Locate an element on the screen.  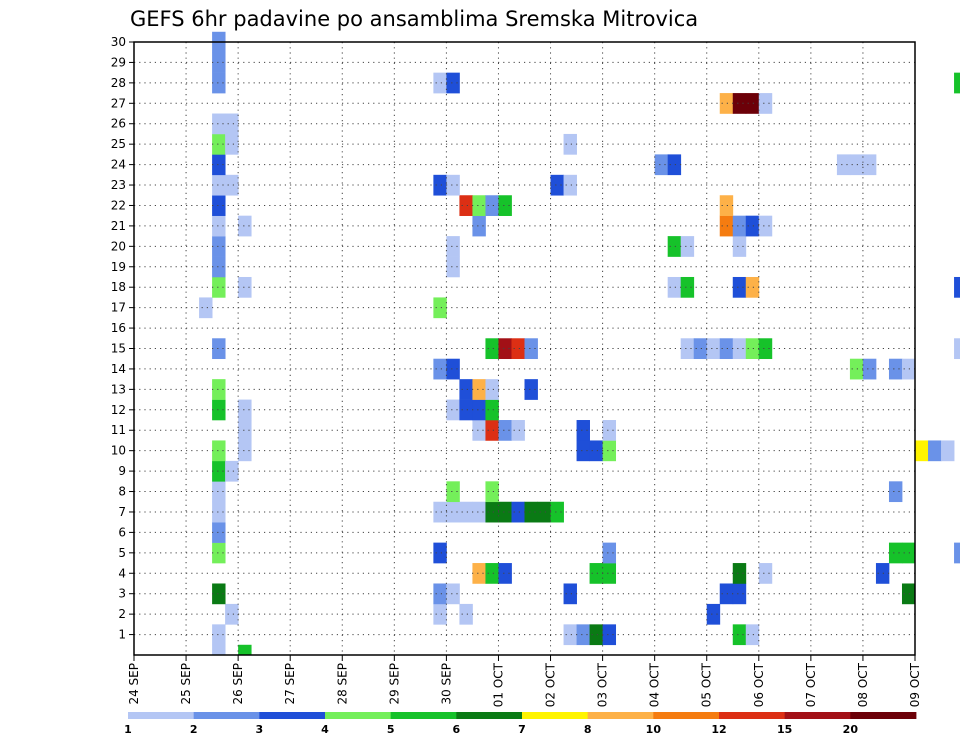
colorbar-label: 3 is located at coordinates (260, 729).